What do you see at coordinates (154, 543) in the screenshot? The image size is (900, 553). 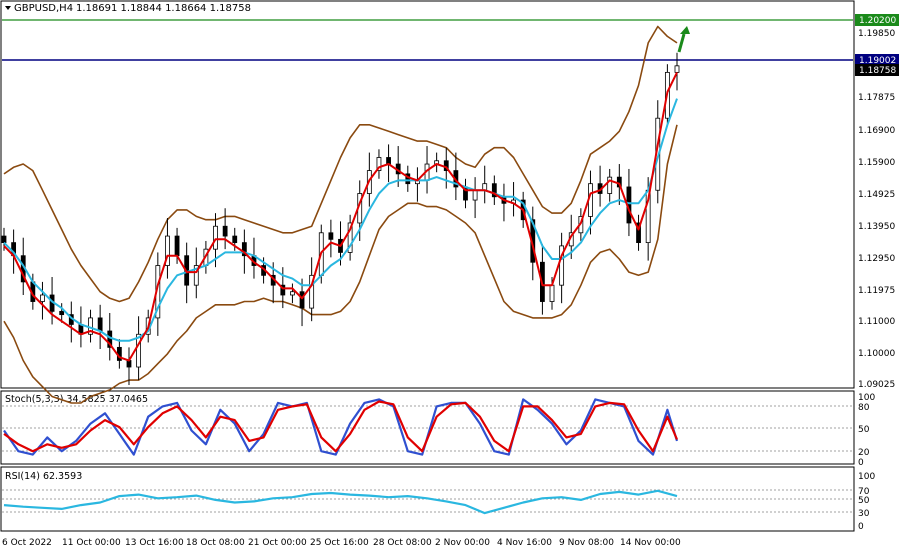 I see `time-tick: 13 Oct 16:00` at bounding box center [154, 543].